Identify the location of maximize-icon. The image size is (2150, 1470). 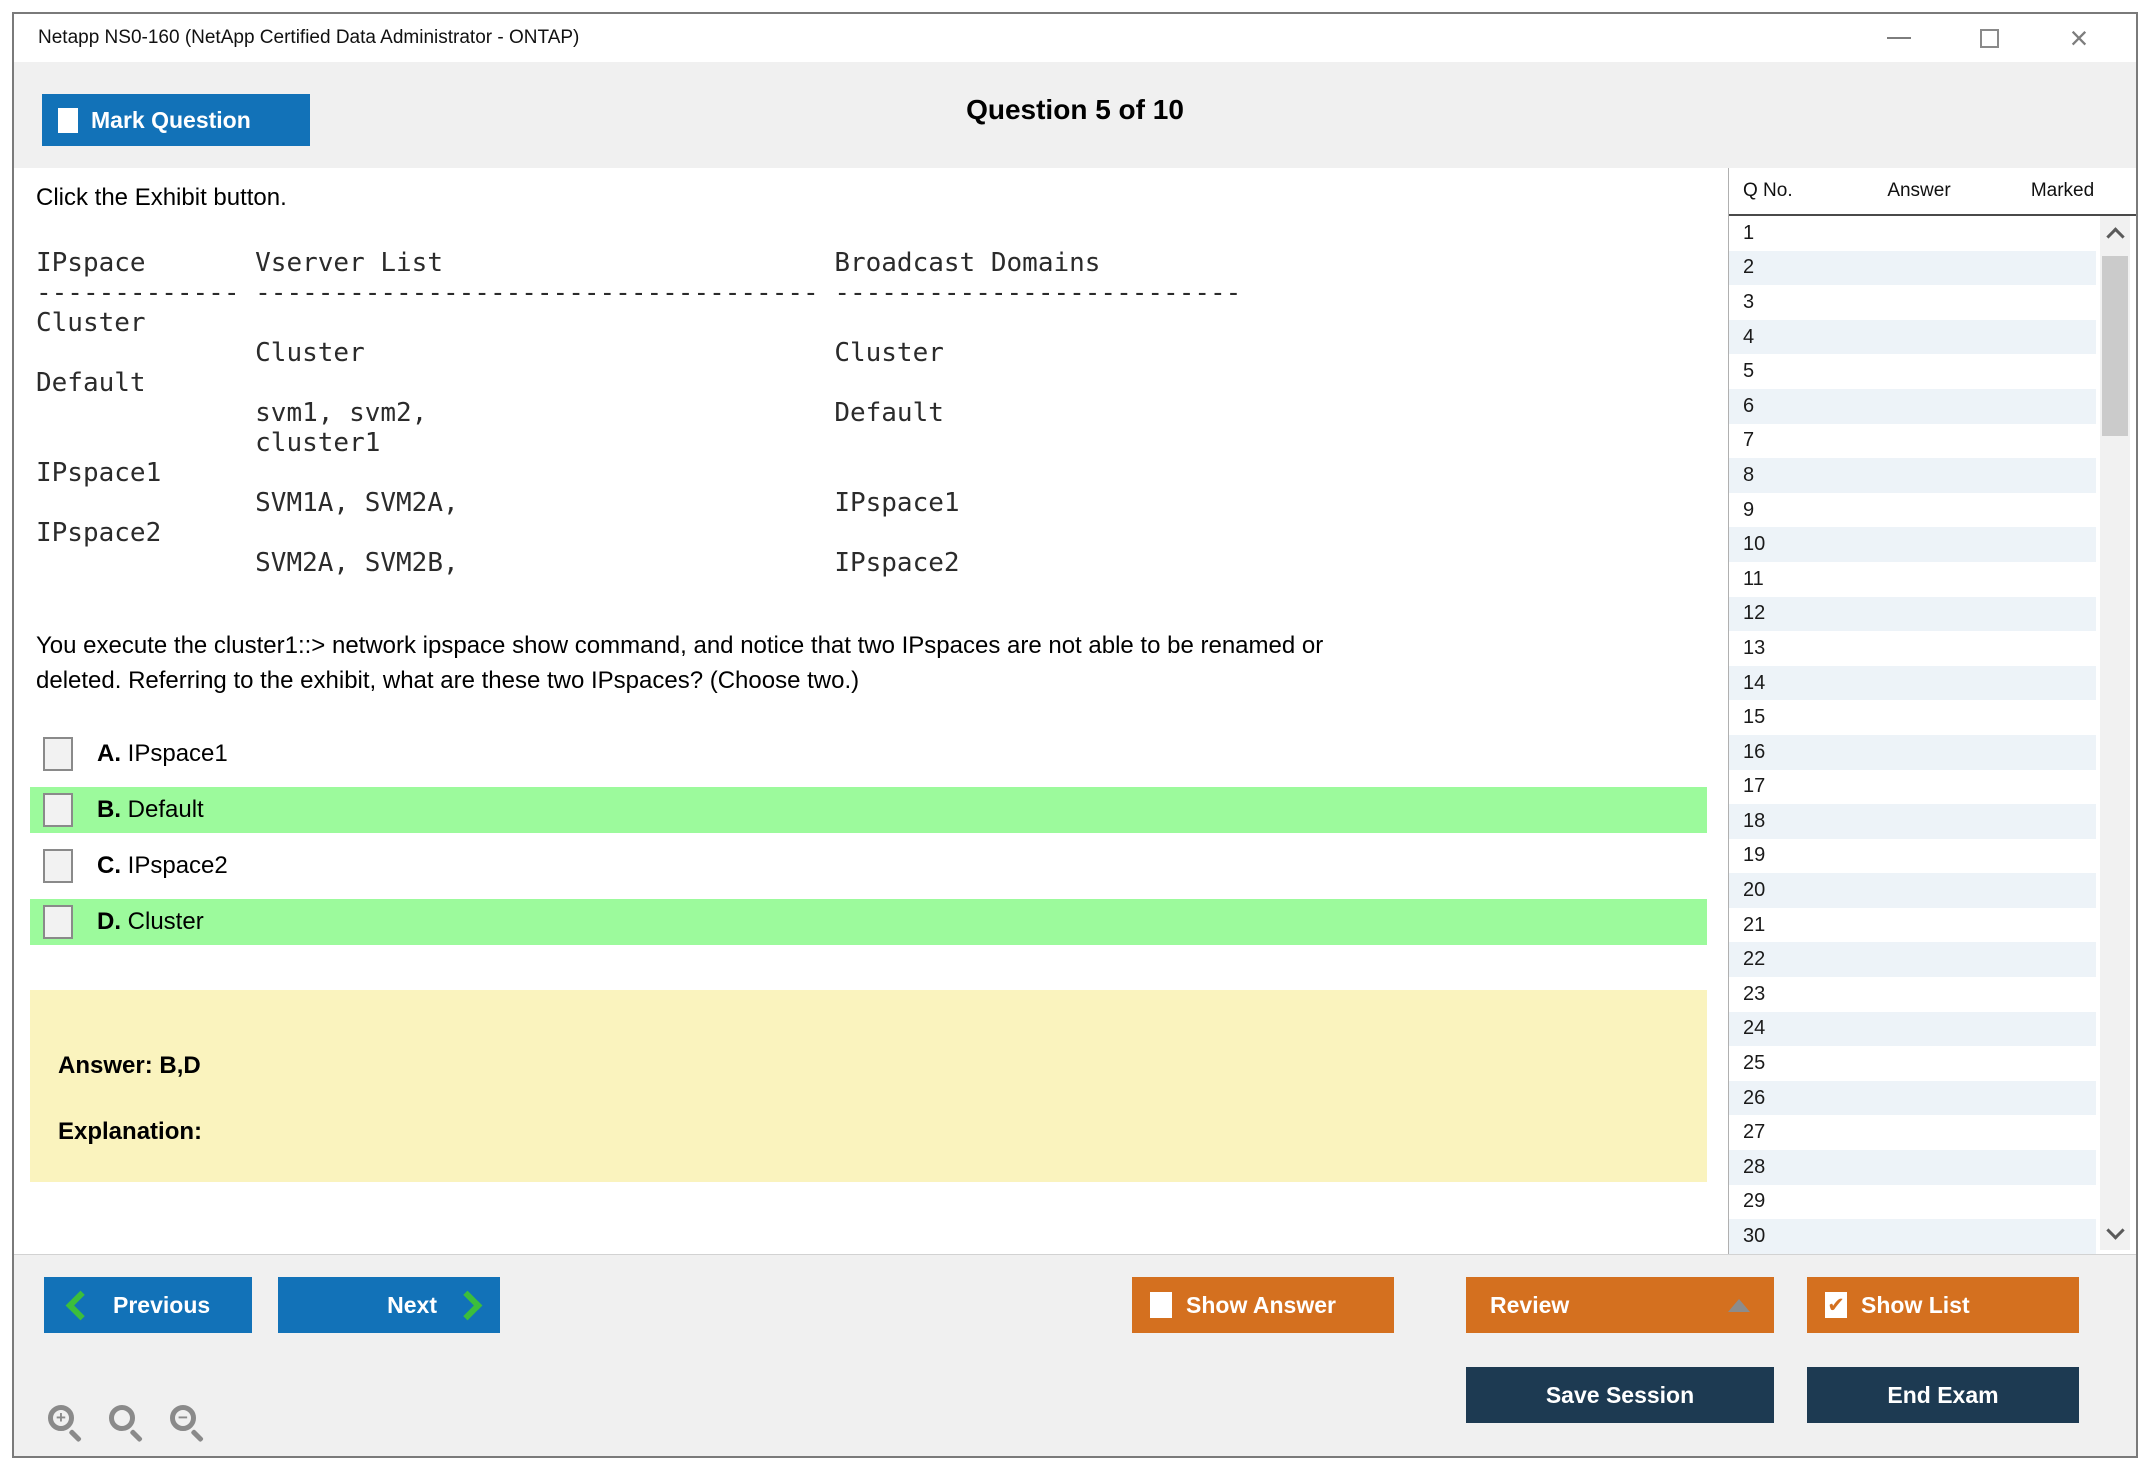
(1989, 38).